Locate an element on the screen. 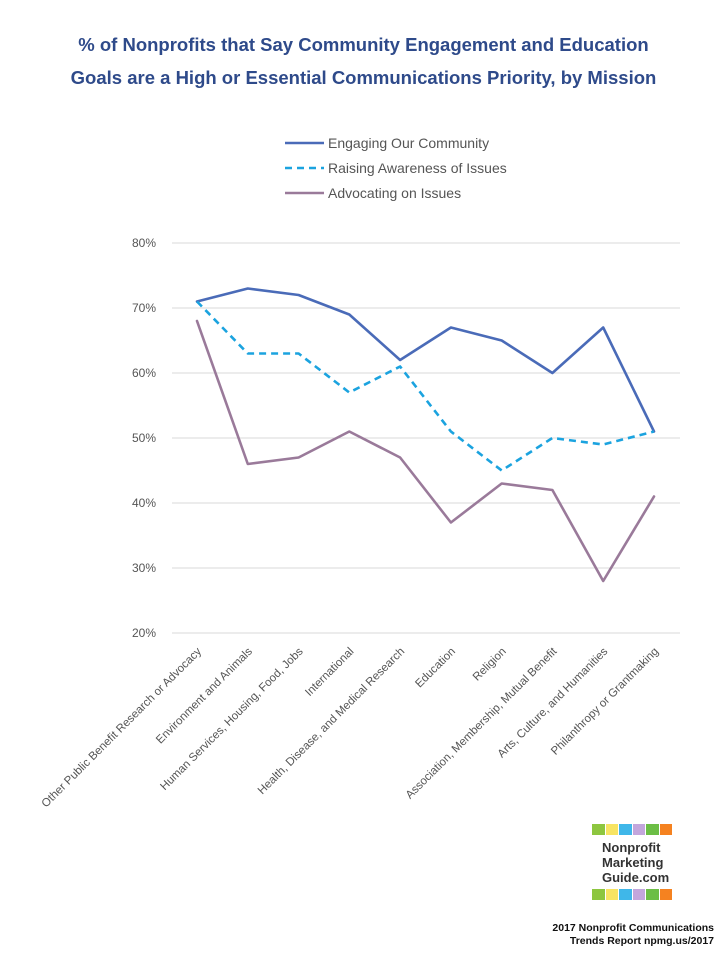 The height and width of the screenshot is (962, 727). y-tick-label: 30% is located at coordinates (144, 568).